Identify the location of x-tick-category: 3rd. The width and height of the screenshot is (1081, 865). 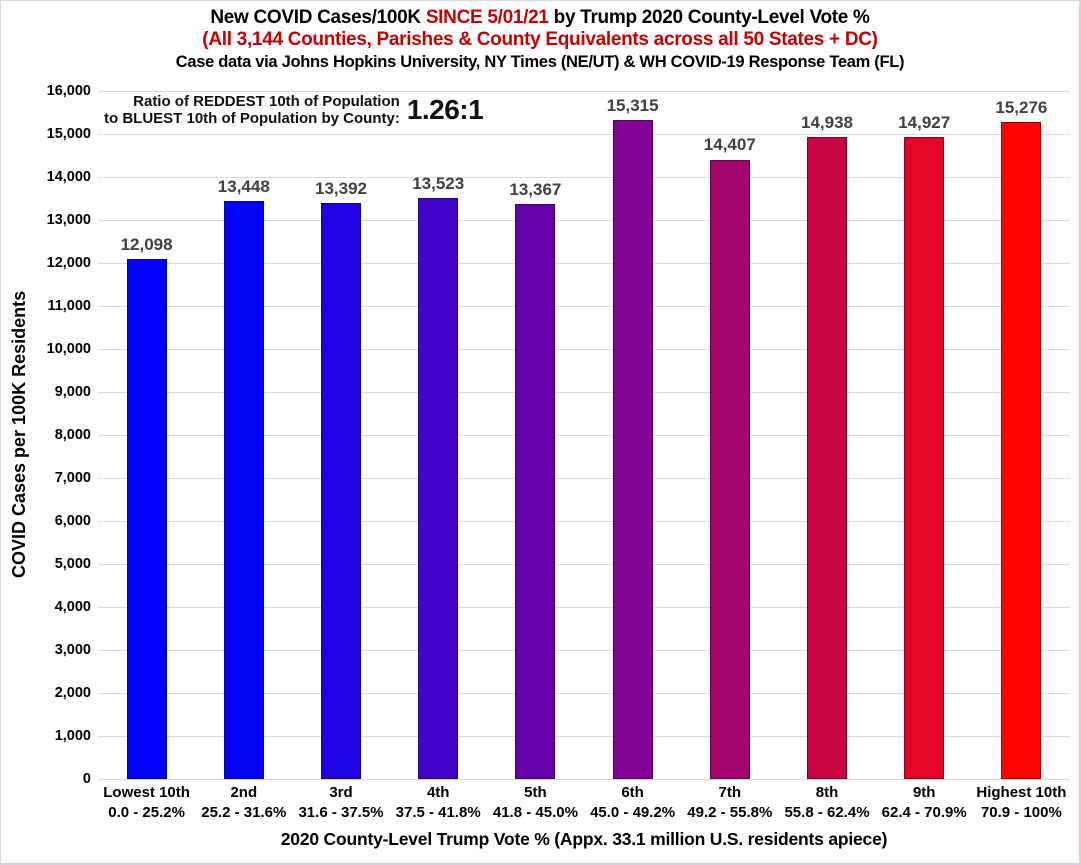
(341, 792).